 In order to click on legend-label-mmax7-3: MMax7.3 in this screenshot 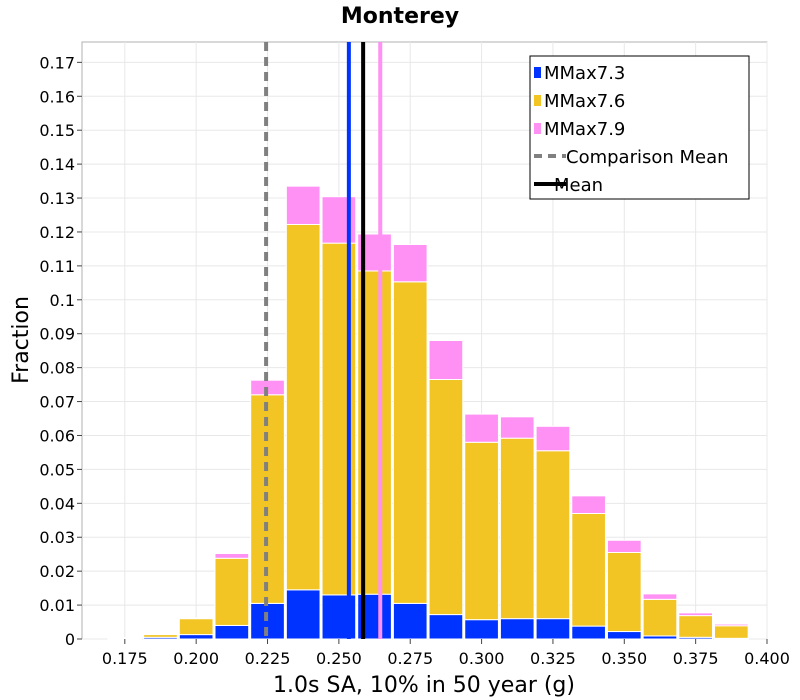, I will do `click(584, 73)`.